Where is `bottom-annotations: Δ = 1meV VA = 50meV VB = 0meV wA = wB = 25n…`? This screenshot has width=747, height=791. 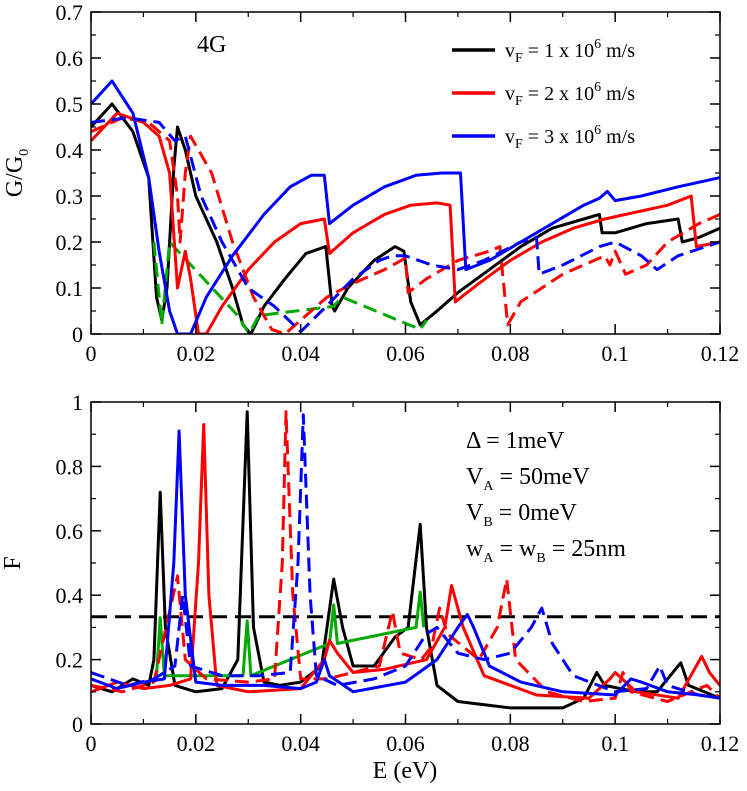
bottom-annotations: Δ = 1meV VA = 50meV VB = 0meV wA = wB = 25n… is located at coordinates (546, 497).